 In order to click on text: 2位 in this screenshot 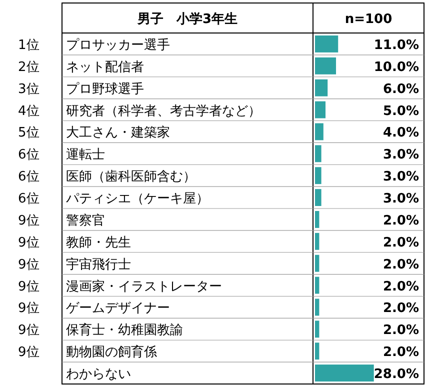, I will do `click(29, 67)`.